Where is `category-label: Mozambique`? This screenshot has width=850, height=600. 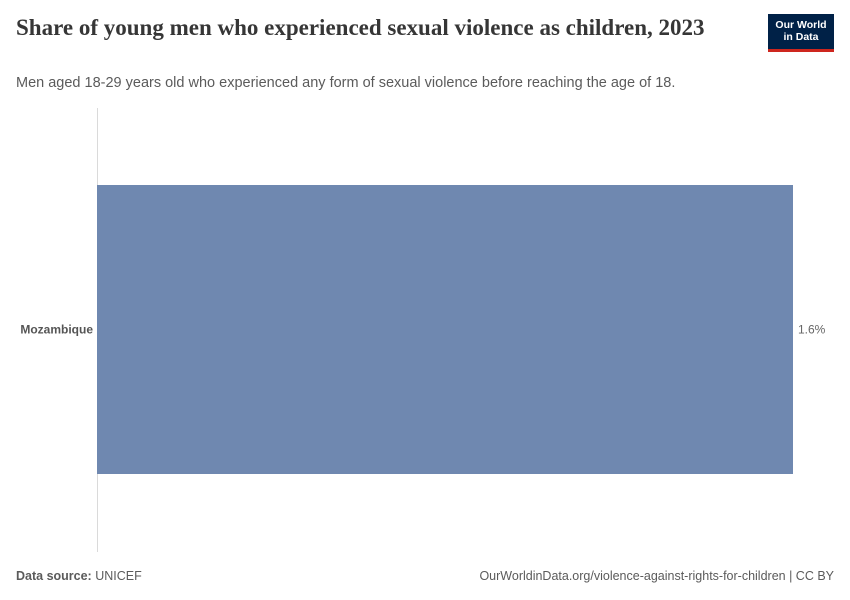
category-label: Mozambique is located at coordinates (56, 330).